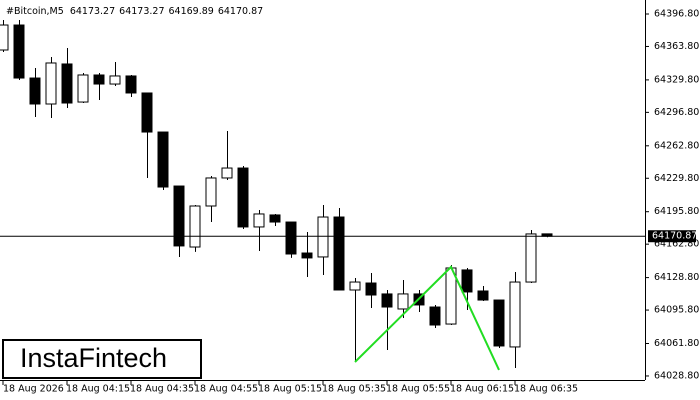  Describe the element at coordinates (162, 389) in the screenshot. I see `x-tick-label: 18 Aug 04:35` at that location.